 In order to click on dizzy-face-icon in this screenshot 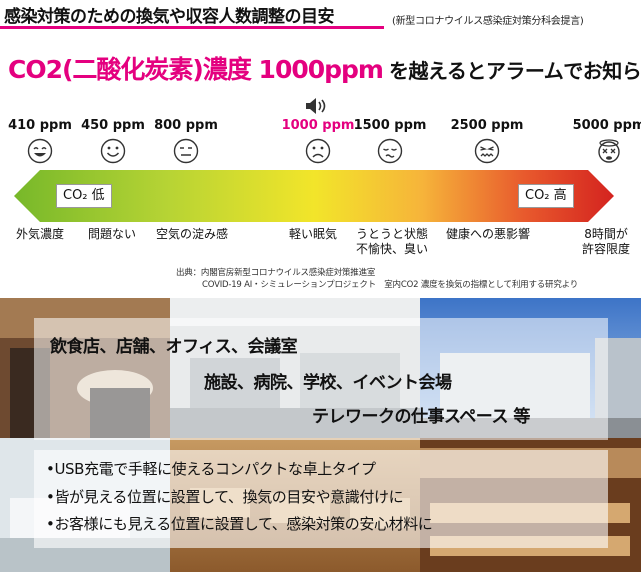, I will do `click(609, 151)`.